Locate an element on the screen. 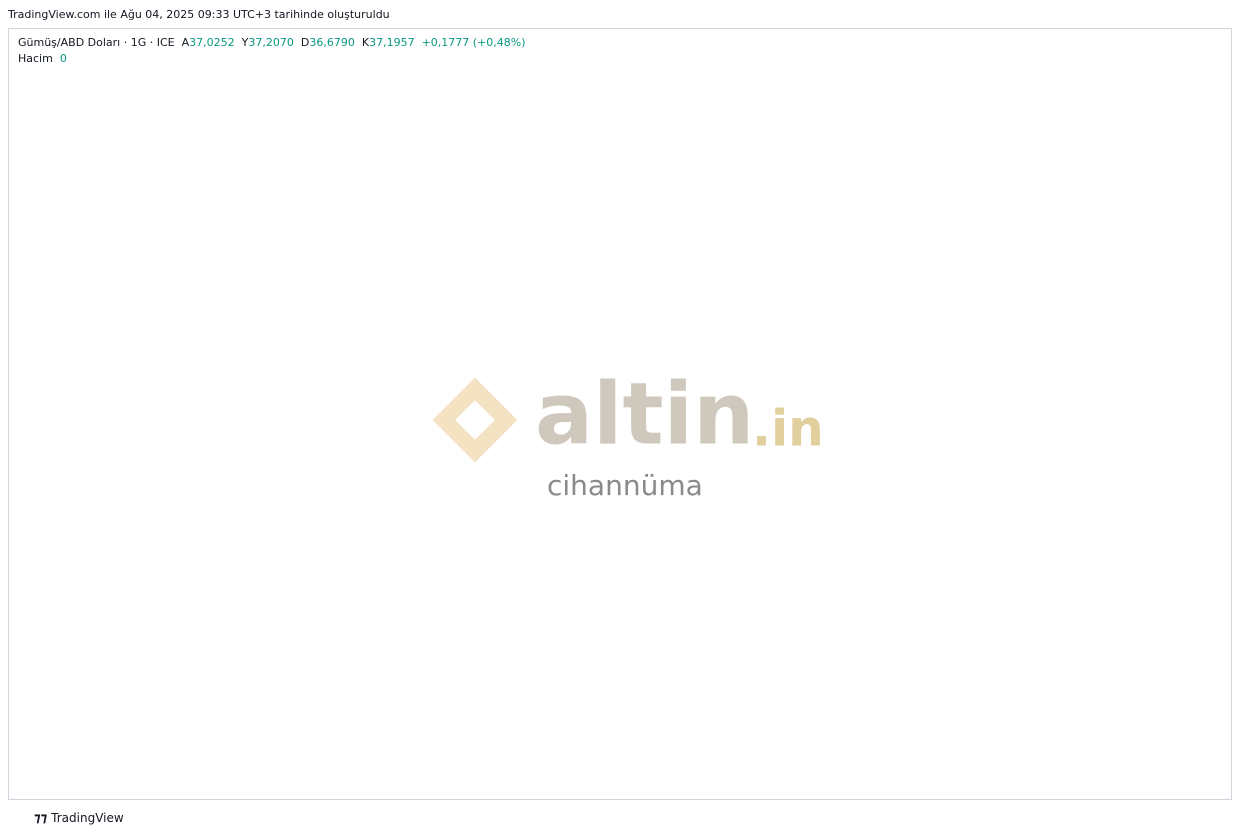 Image resolution: width=1242 pixels, height=836 pixels. symbol: Gümüş/ABD Doları · 1G · ICE is located at coordinates (96, 42).